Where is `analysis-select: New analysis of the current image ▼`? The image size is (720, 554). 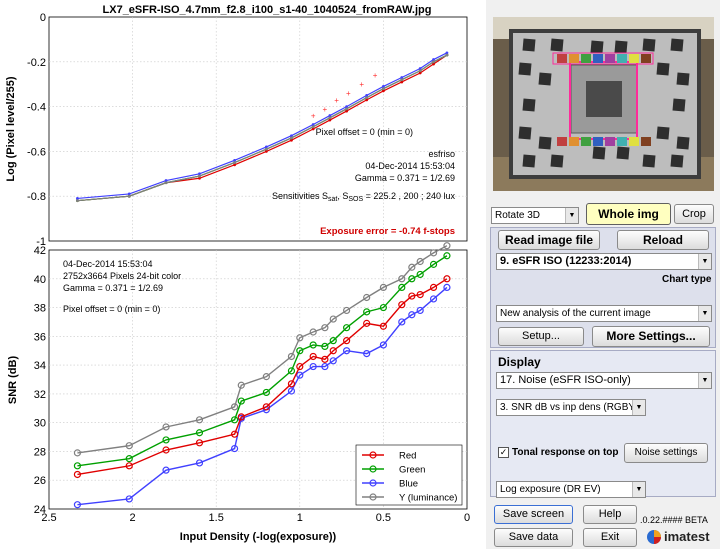
analysis-select: New analysis of the current image ▼ is located at coordinates (604, 313).